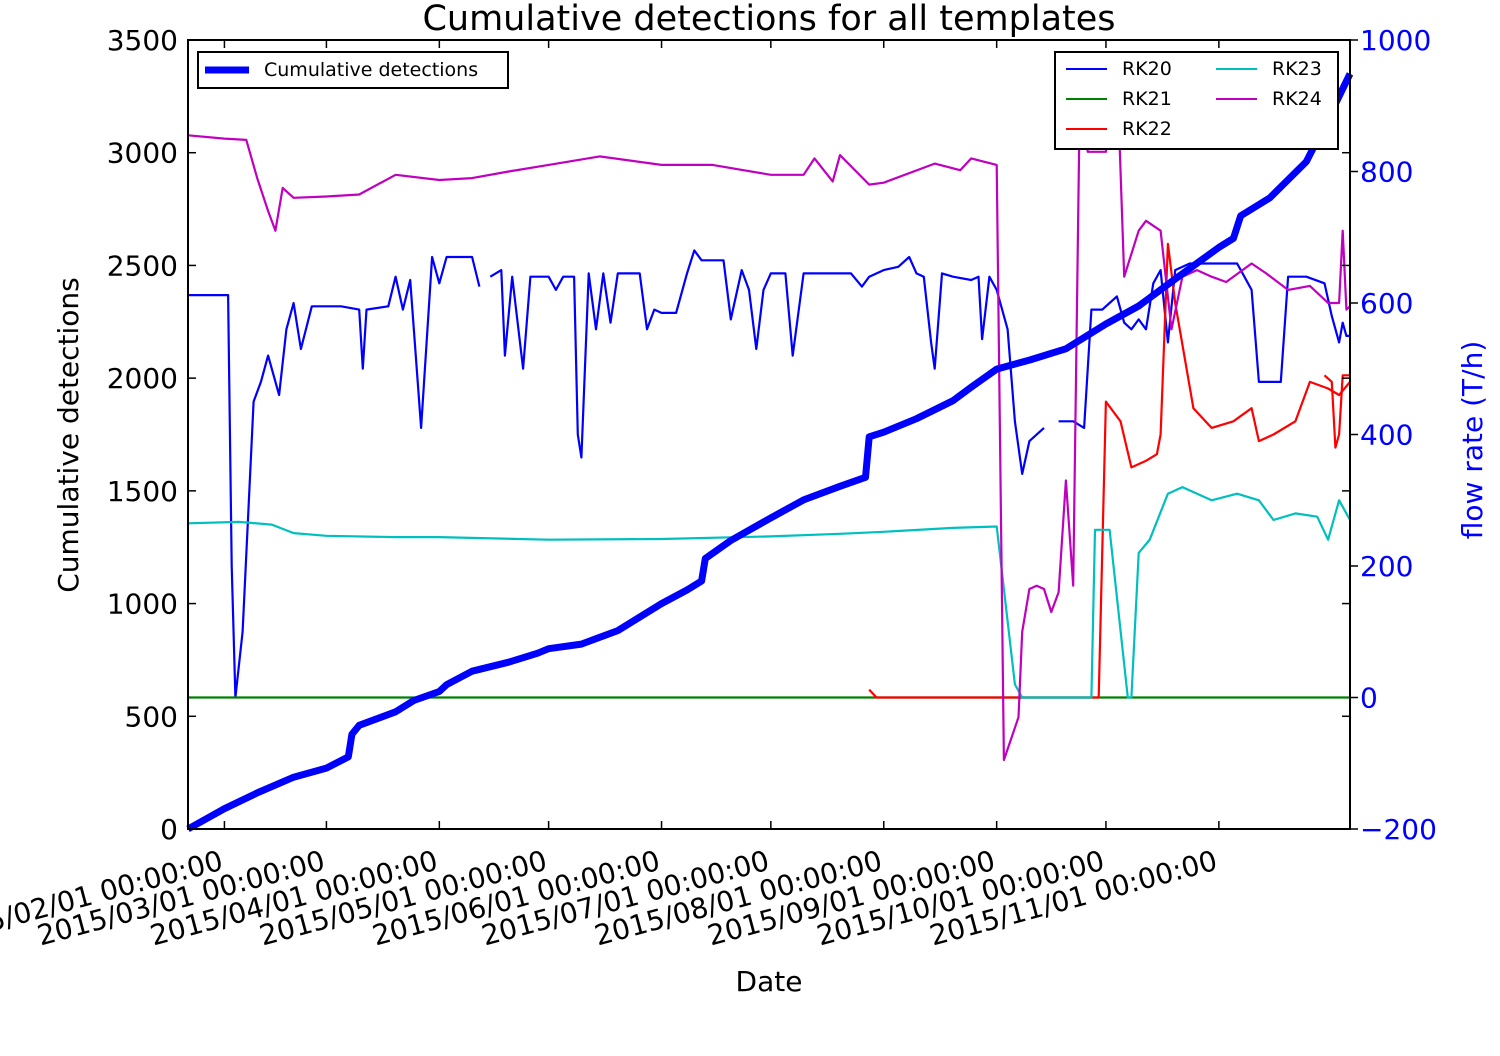 Image resolution: width=1500 pixels, height=1056 pixels. What do you see at coordinates (1297, 99) in the screenshot?
I see `legend-label-rk24: RK24` at bounding box center [1297, 99].